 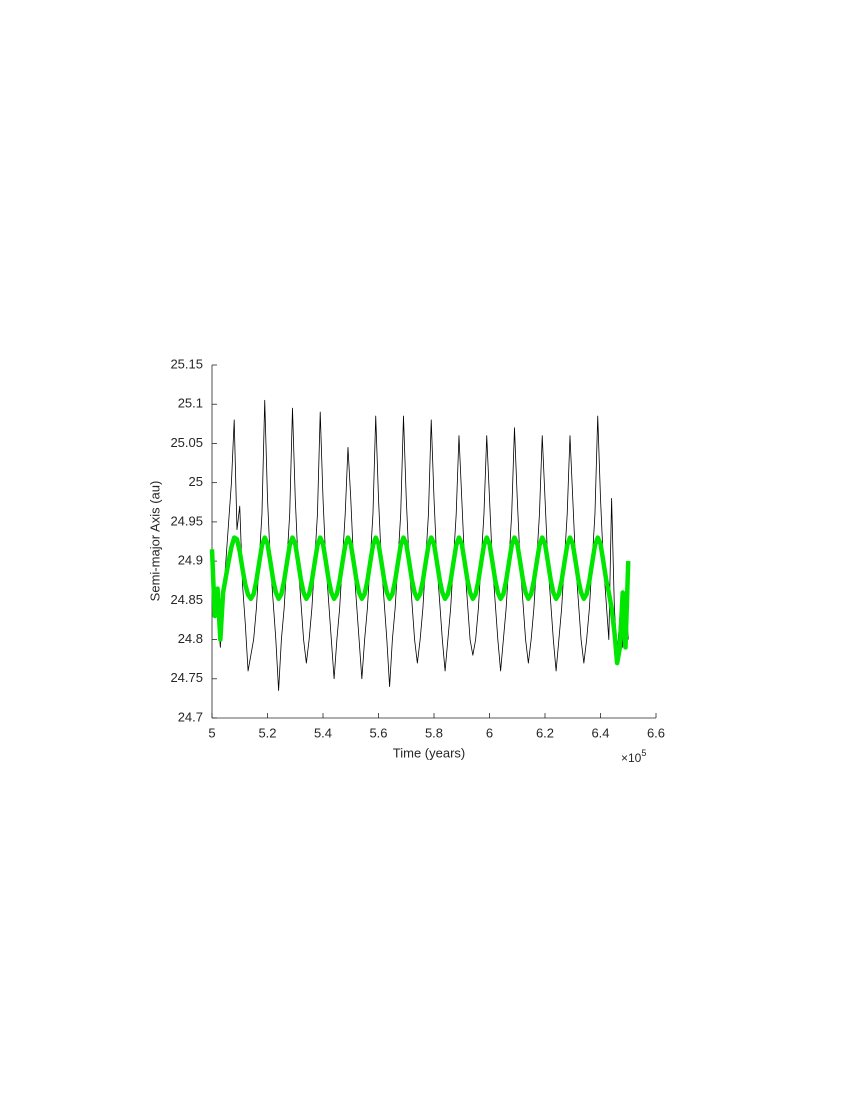 I want to click on x-tick-label: 5, so click(x=211, y=732).